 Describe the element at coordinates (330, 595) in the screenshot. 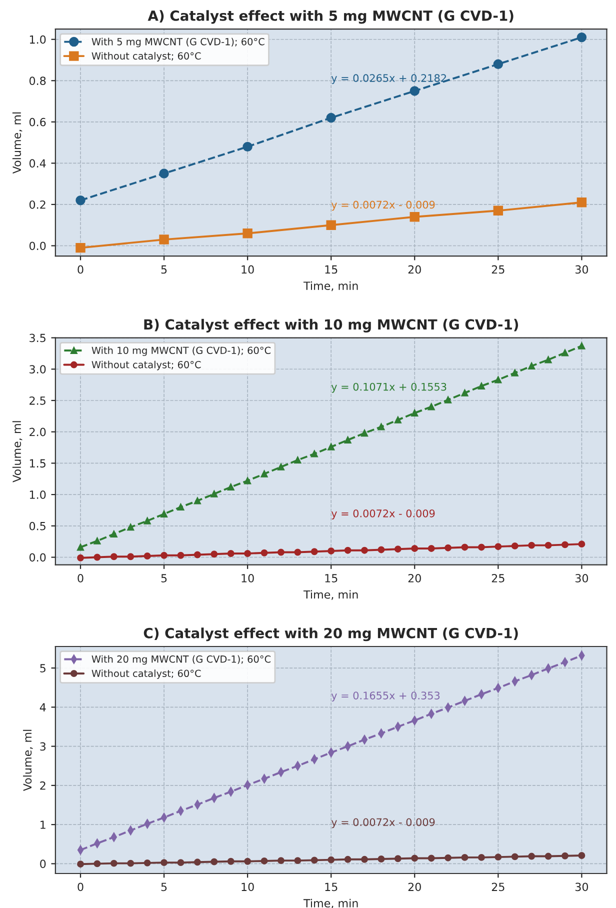

I see `x-axis-title: Time, min` at that location.